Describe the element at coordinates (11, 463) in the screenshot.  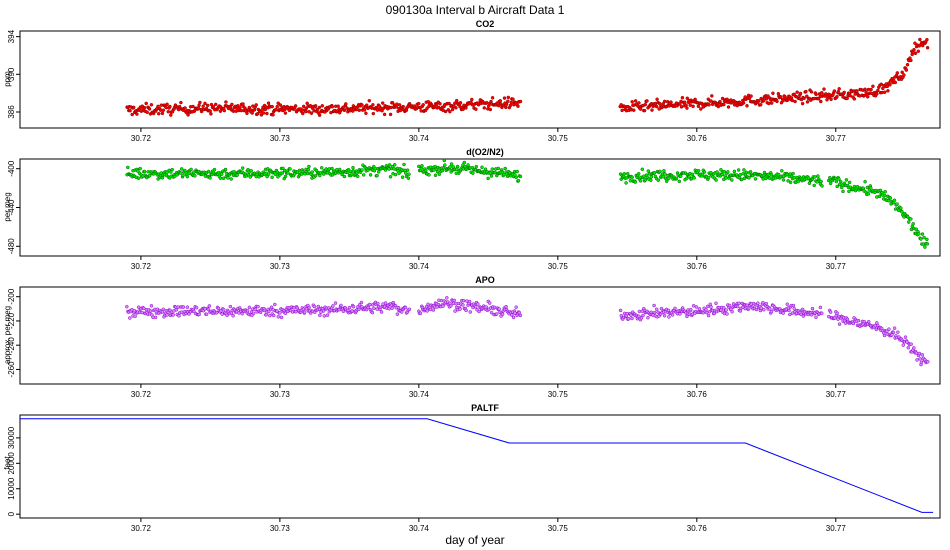
I see `y-tick-label: 20000` at that location.